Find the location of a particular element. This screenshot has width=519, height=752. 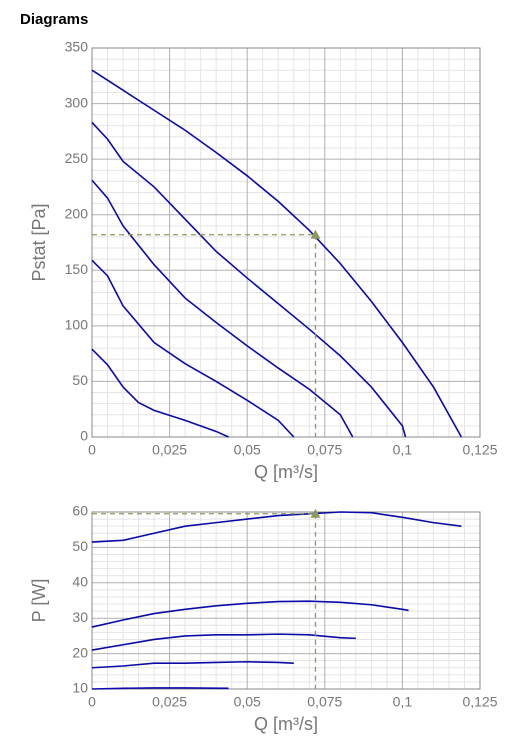

y-tick-label: 350 is located at coordinates (77, 47).